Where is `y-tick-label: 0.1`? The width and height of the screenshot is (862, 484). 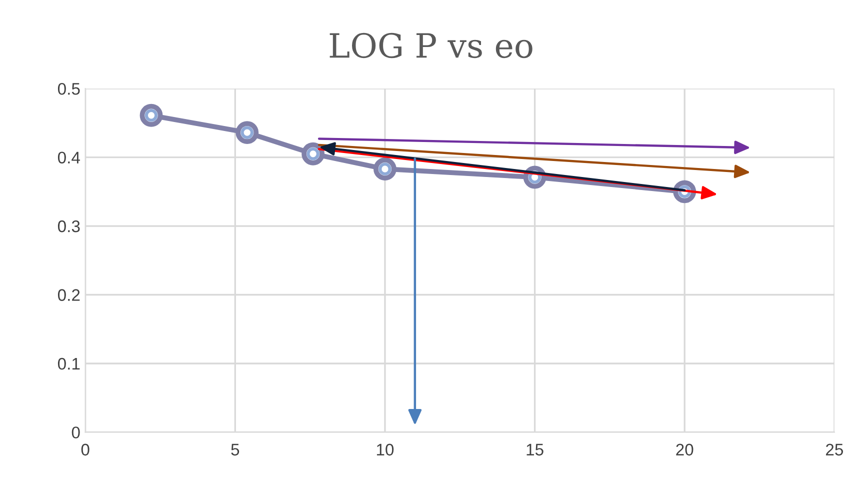
y-tick-label: 0.1 is located at coordinates (69, 364).